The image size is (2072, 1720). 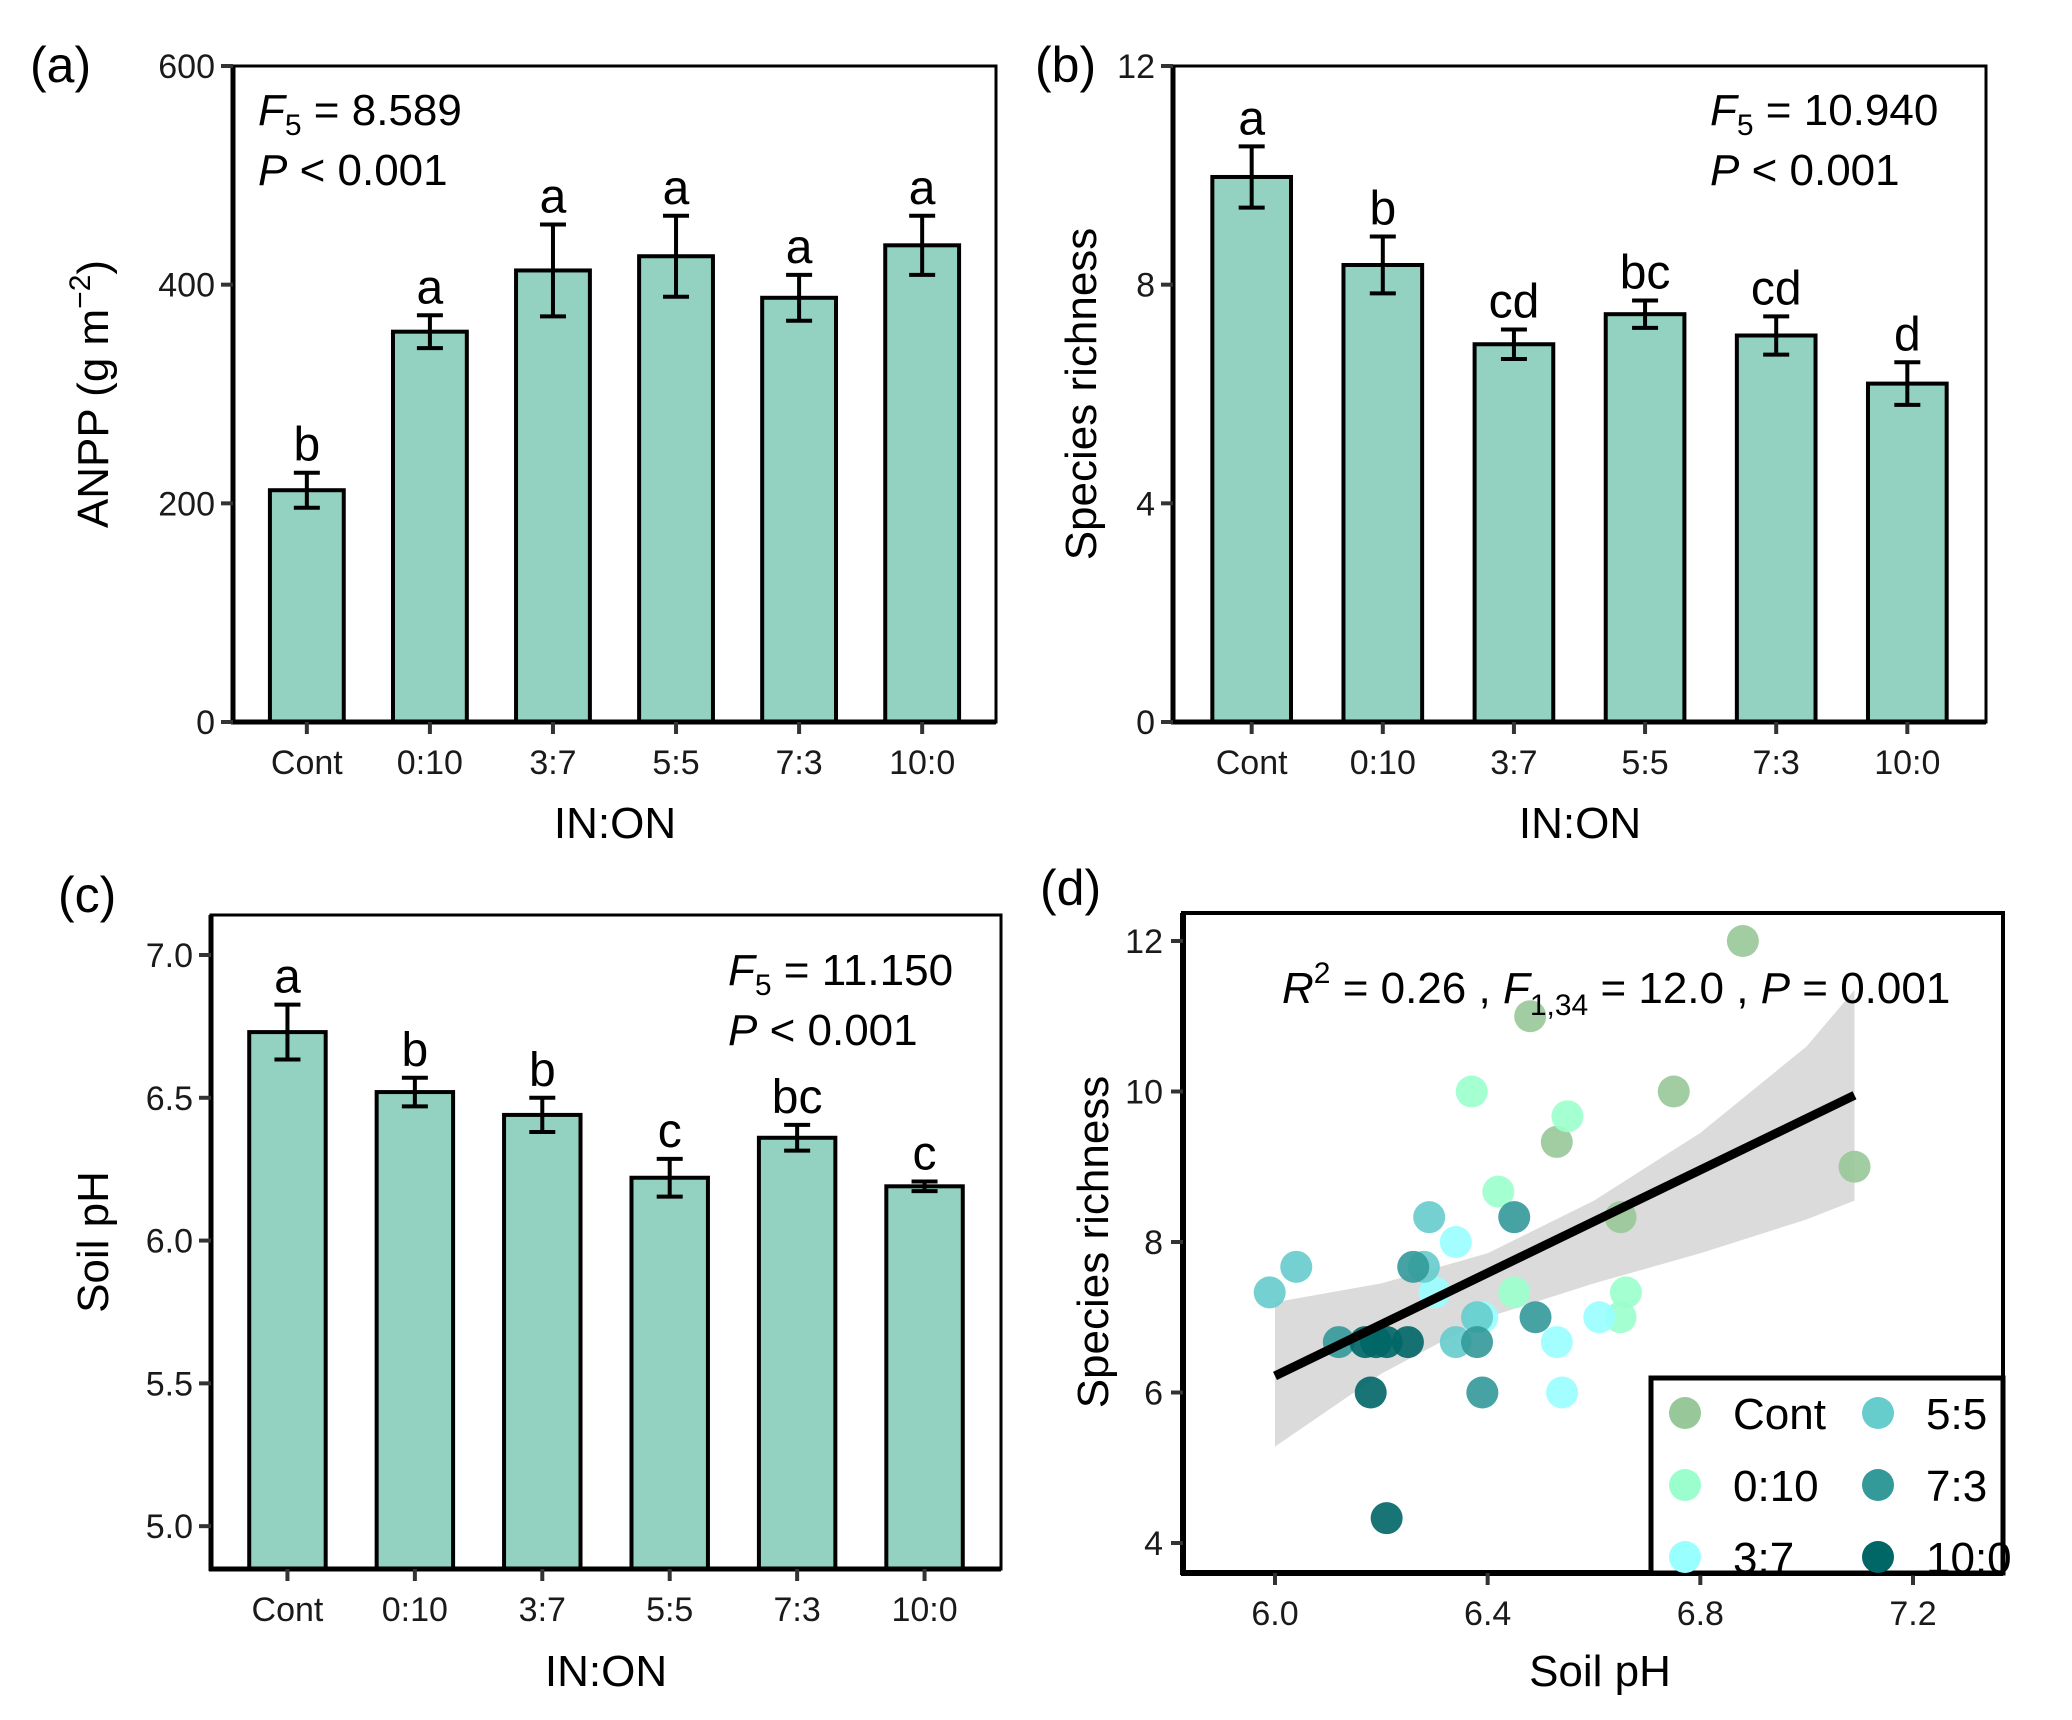 I want to click on anova-f-stat: F5 = 11.150, so click(x=840, y=974).